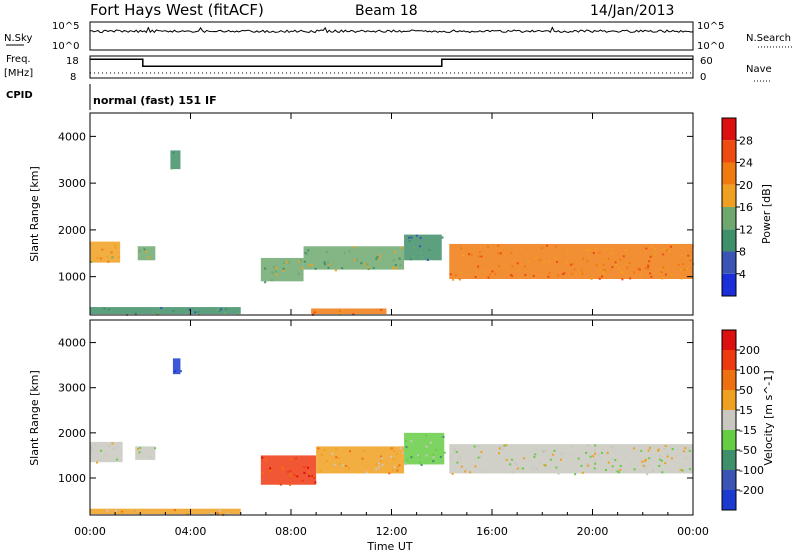 The image size is (800, 554). What do you see at coordinates (693, 531) in the screenshot?
I see `x-tick-label: 00:00` at bounding box center [693, 531].